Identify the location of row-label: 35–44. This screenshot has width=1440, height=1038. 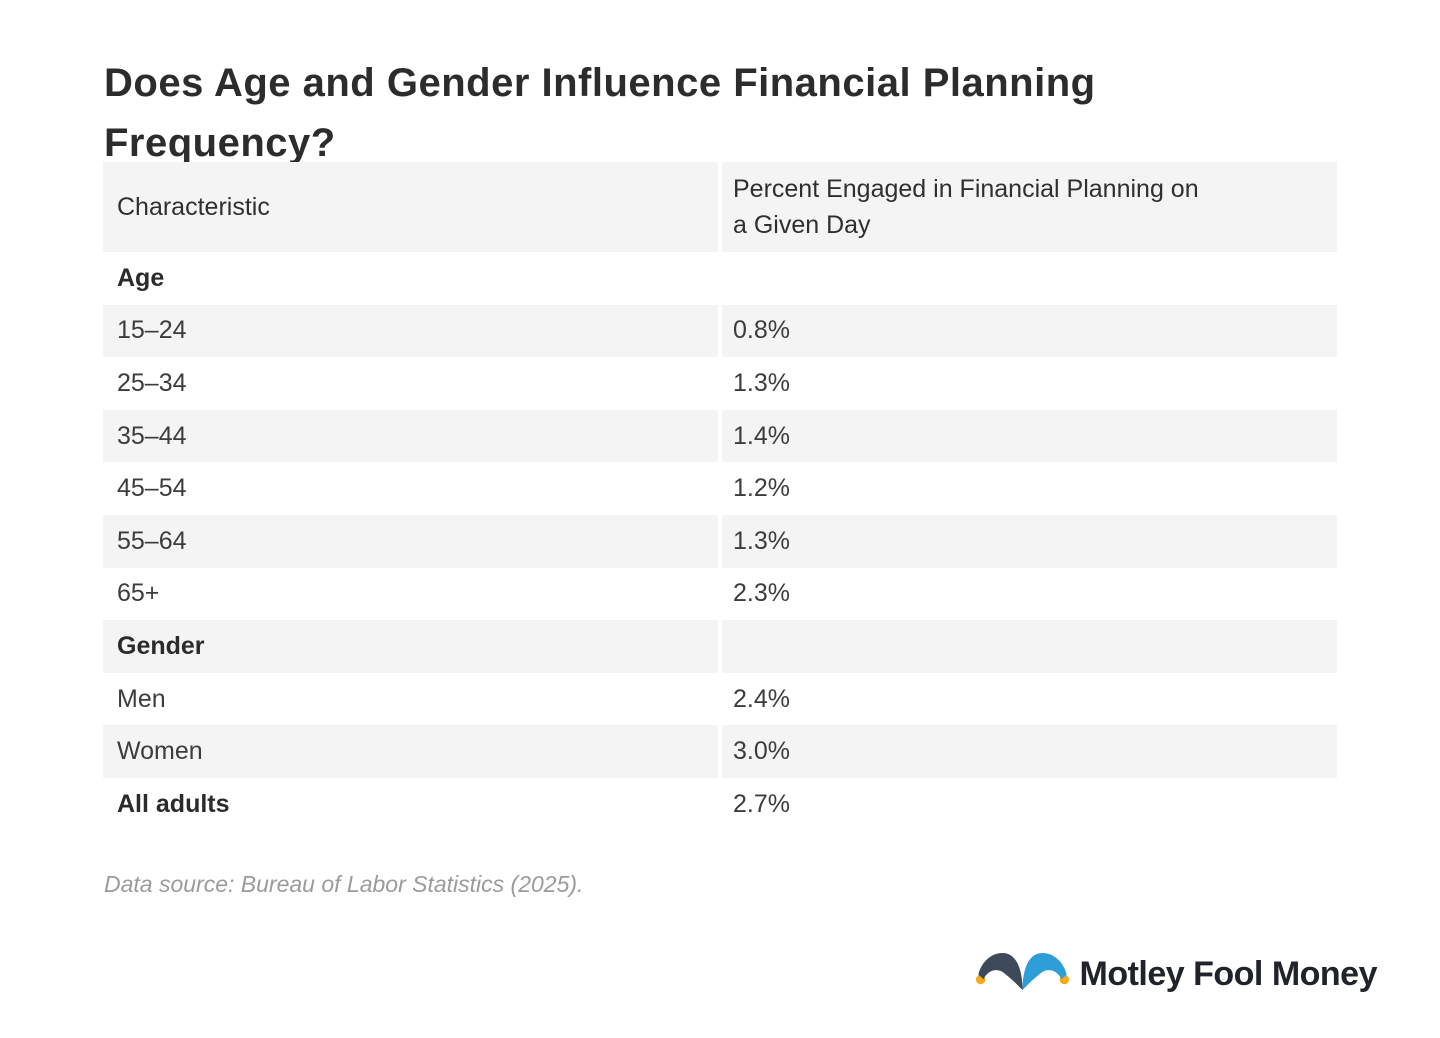
(410, 436).